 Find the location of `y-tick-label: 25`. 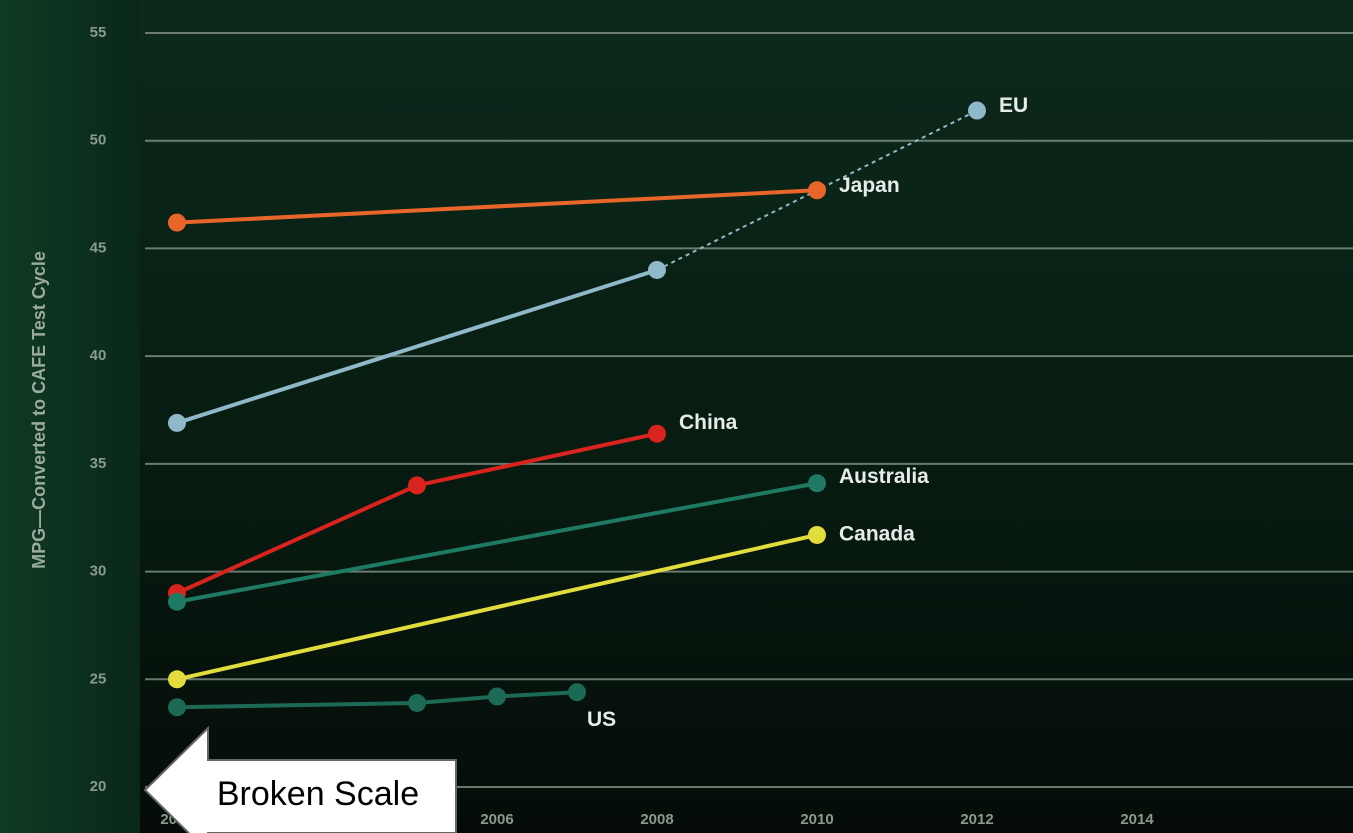

y-tick-label: 25 is located at coordinates (98, 678).